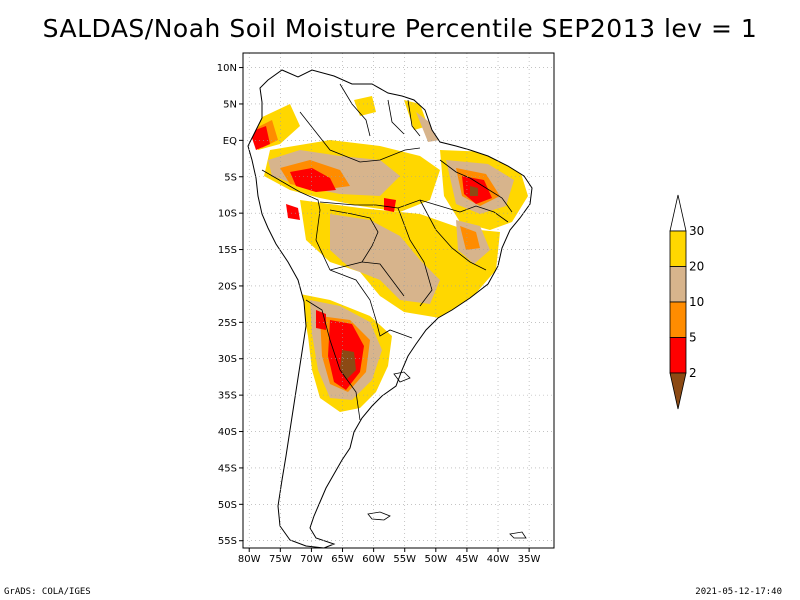 The width and height of the screenshot is (800, 600). What do you see at coordinates (227, 541) in the screenshot?
I see `y-tick-label: 55S` at bounding box center [227, 541].